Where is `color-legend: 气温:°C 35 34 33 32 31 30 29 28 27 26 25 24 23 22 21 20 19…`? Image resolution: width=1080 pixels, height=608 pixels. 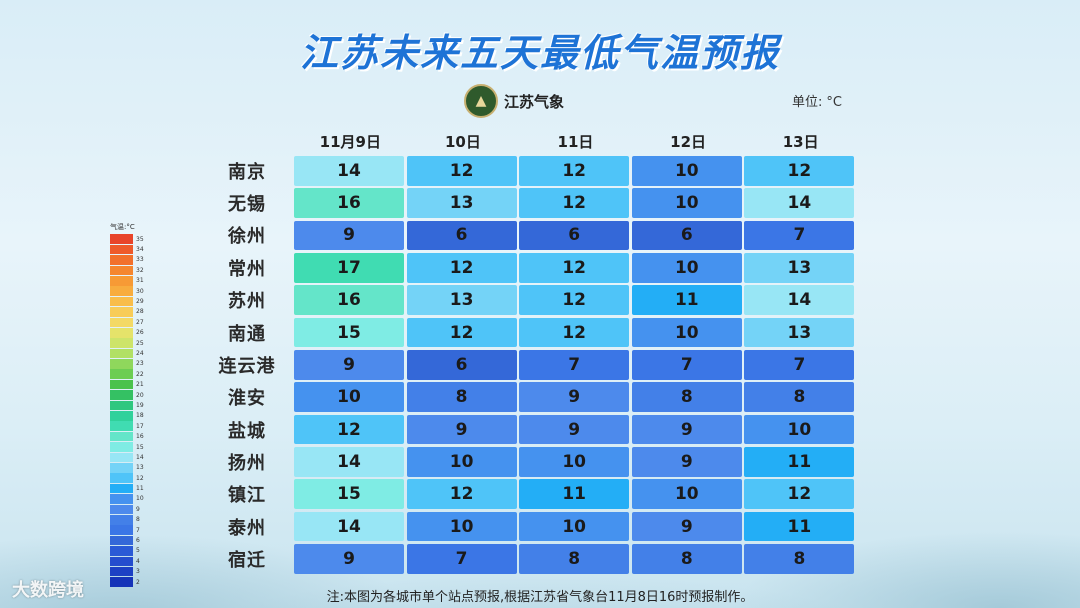 color-legend: 气温:°C 35 34 33 32 31 30 29 28 27 26 25 24 23 22 21 20 19… is located at coordinates (127, 404).